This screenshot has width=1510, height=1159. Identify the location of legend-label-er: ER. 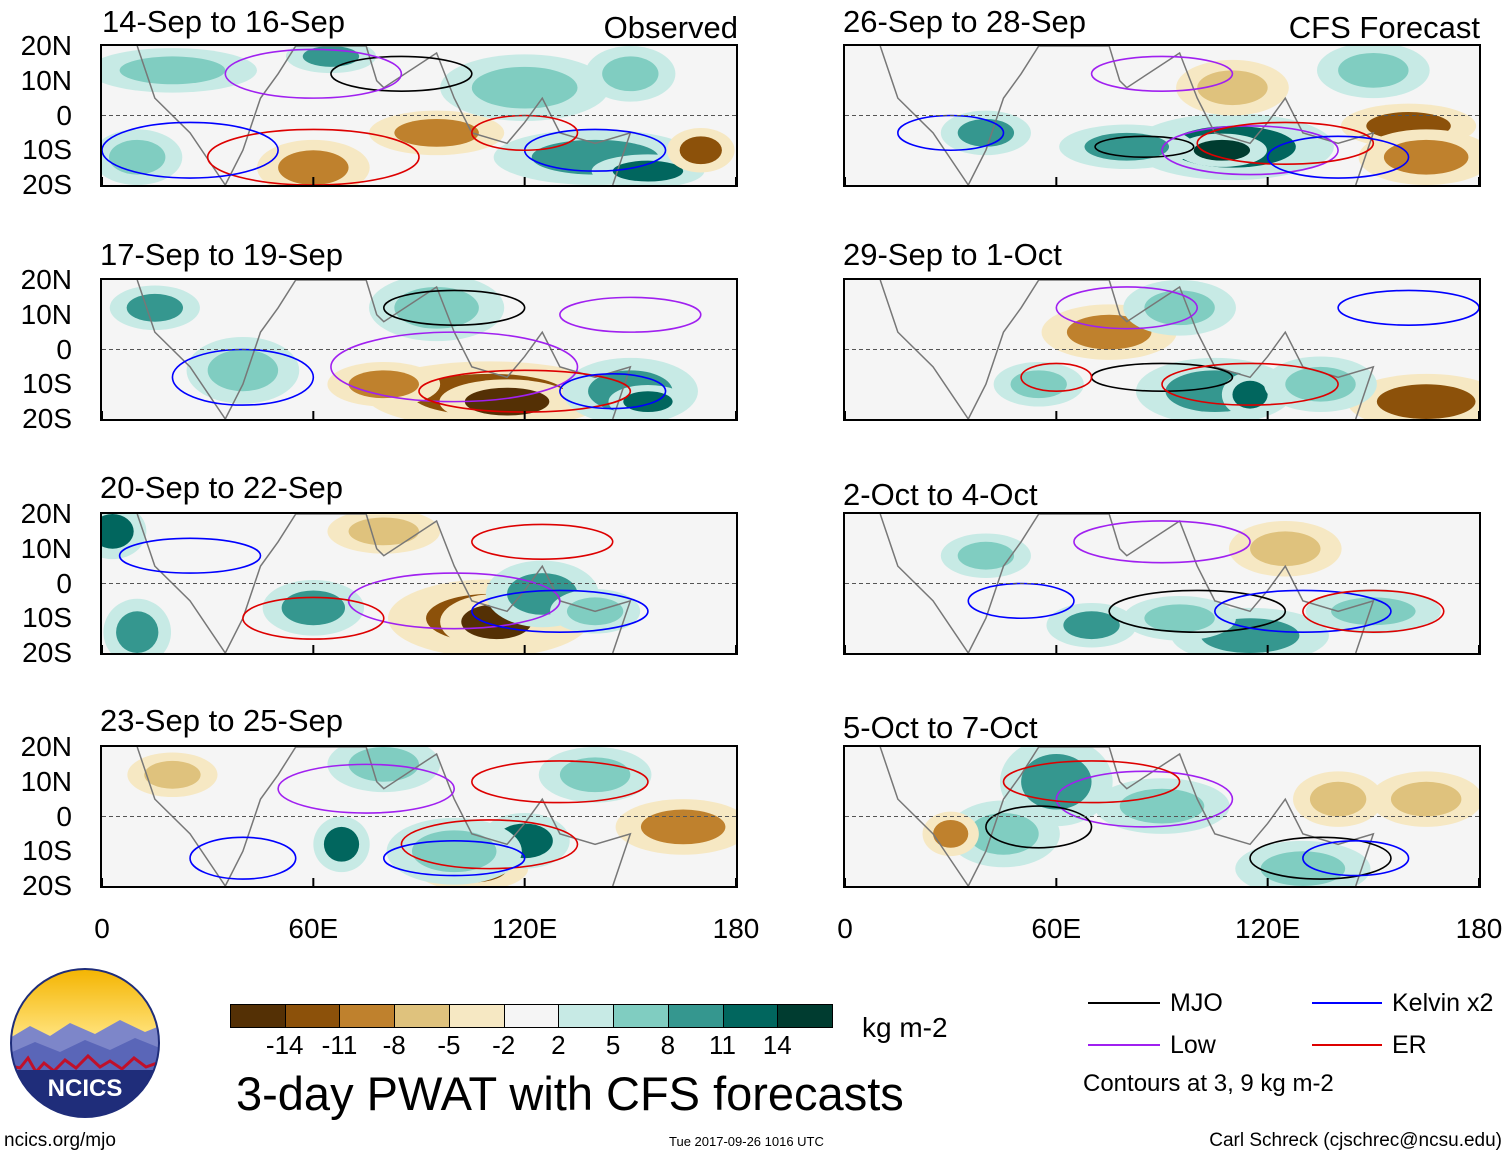
(1409, 1045).